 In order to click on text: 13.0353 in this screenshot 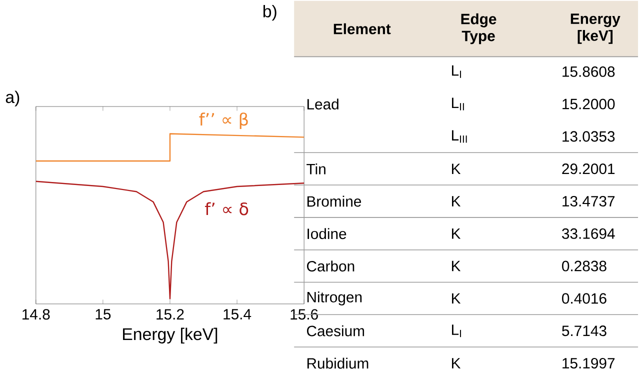, I will do `click(588, 136)`.